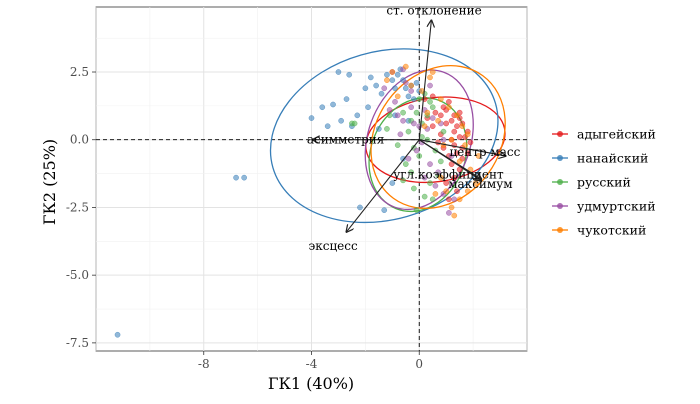  Describe the element at coordinates (333, 246) in the screenshot. I see `loading-label: эксцесс` at that location.